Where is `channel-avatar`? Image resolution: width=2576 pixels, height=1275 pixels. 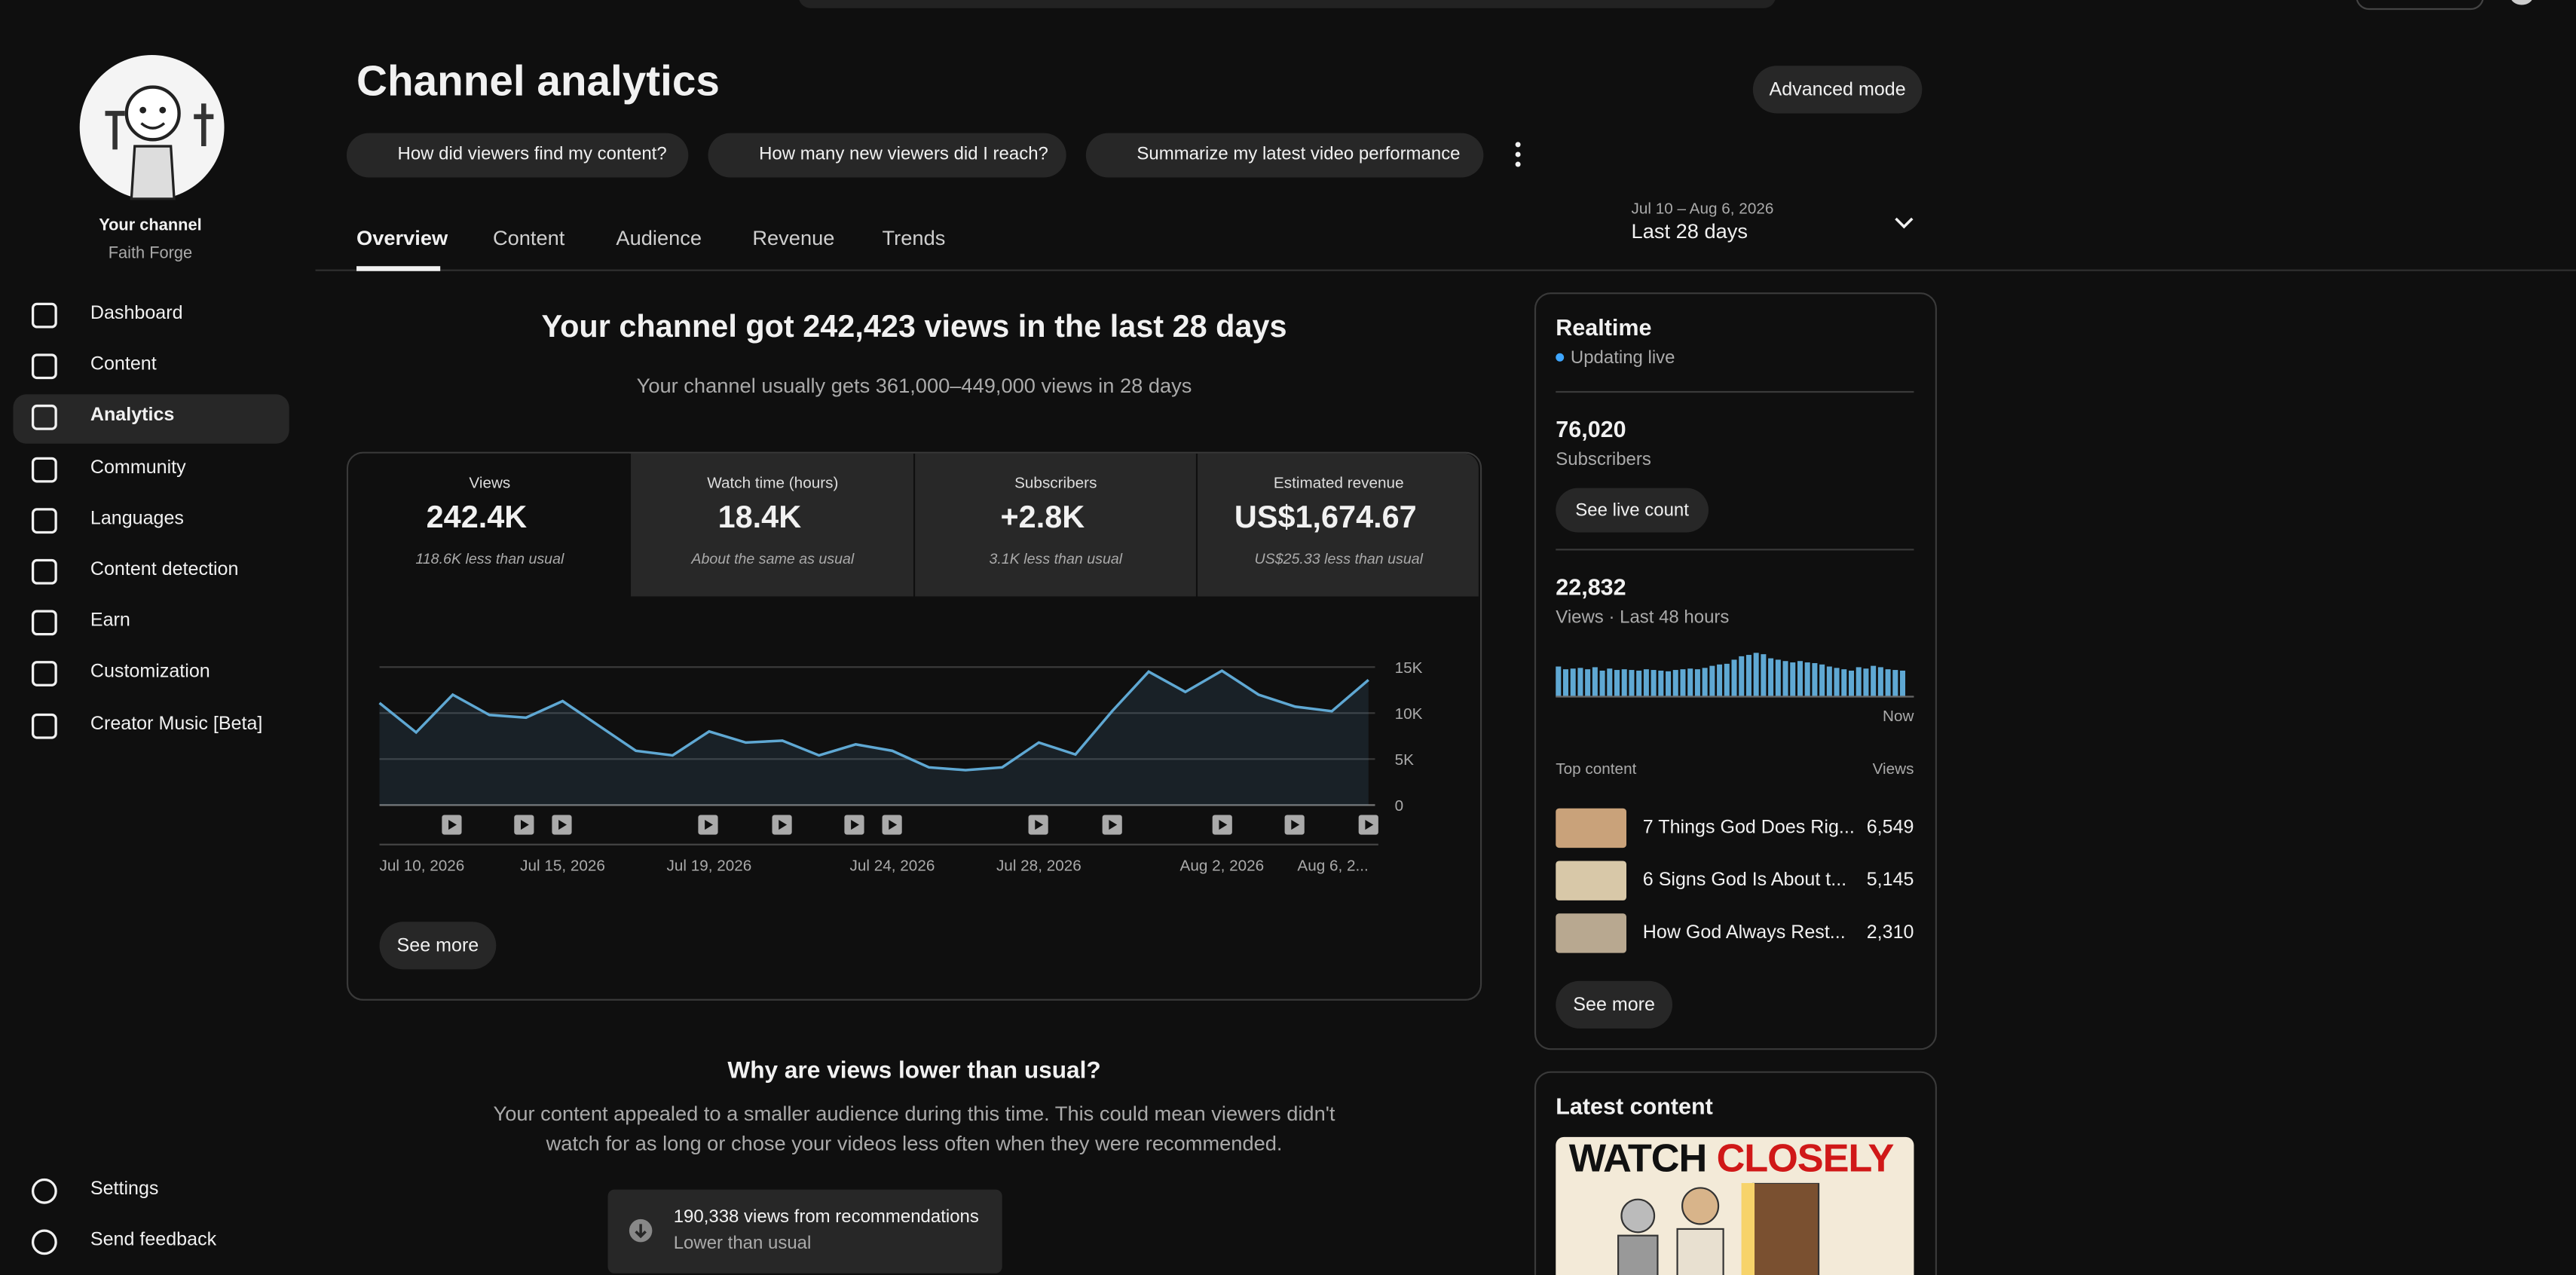
channel-avatar is located at coordinates (152, 127).